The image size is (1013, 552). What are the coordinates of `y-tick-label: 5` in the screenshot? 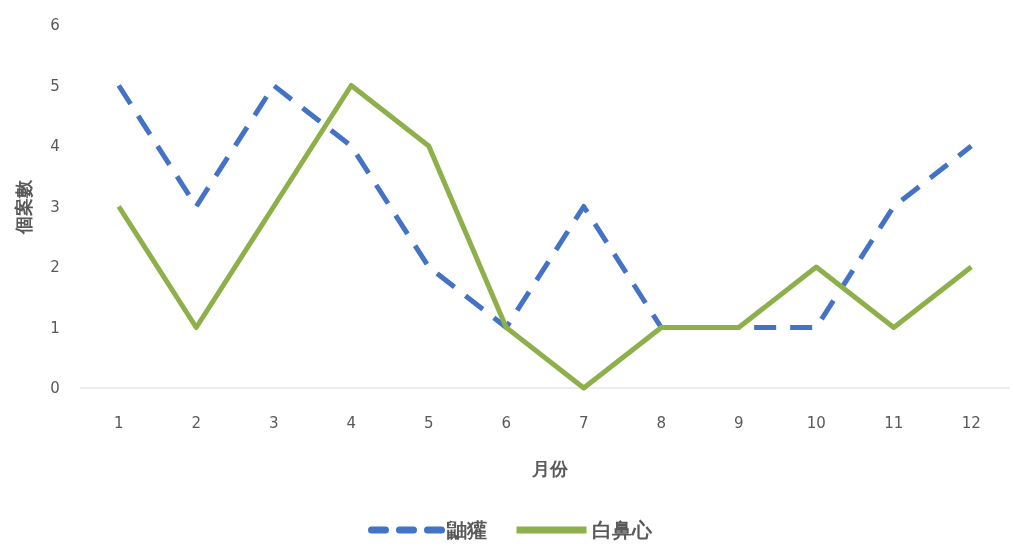 It's located at (55, 85).